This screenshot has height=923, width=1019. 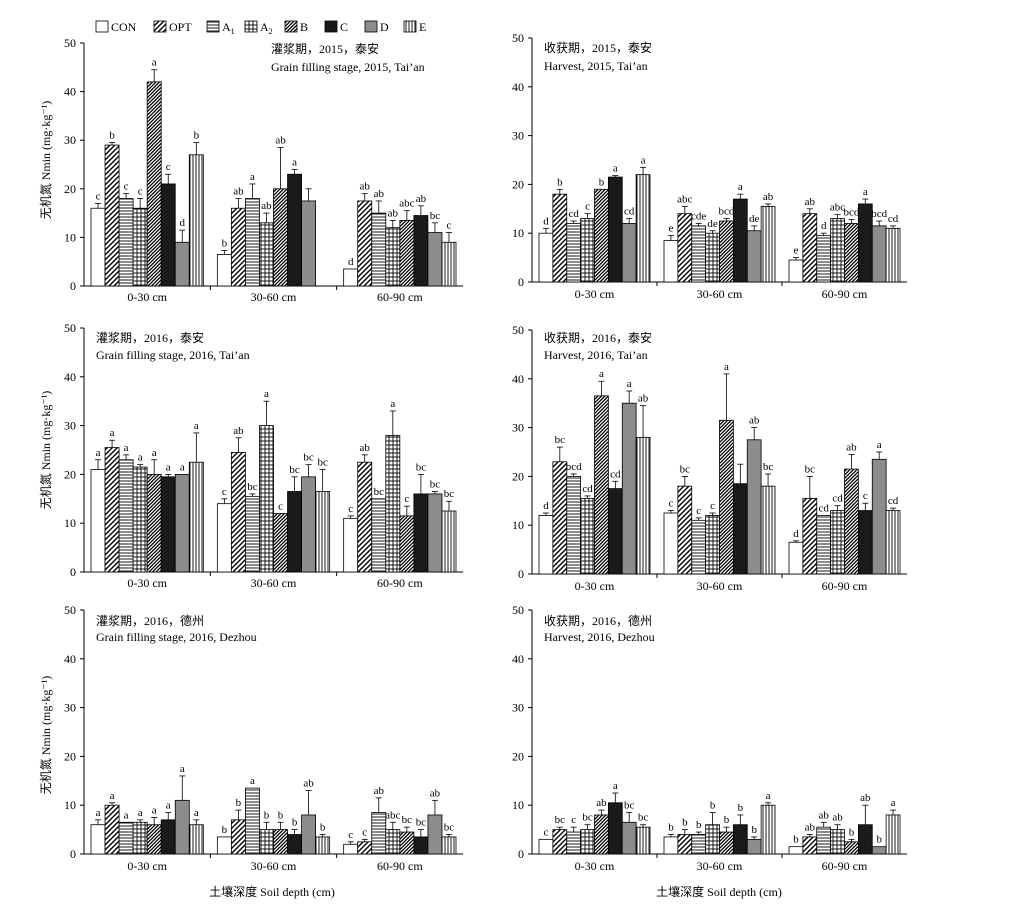 I want to click on y-tick-label: 50, so click(x=70, y=328).